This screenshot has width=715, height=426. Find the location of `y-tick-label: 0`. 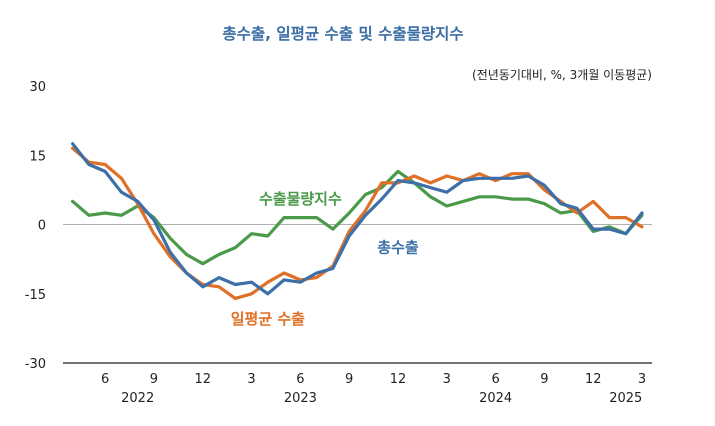

y-tick-label: 0 is located at coordinates (42, 226).